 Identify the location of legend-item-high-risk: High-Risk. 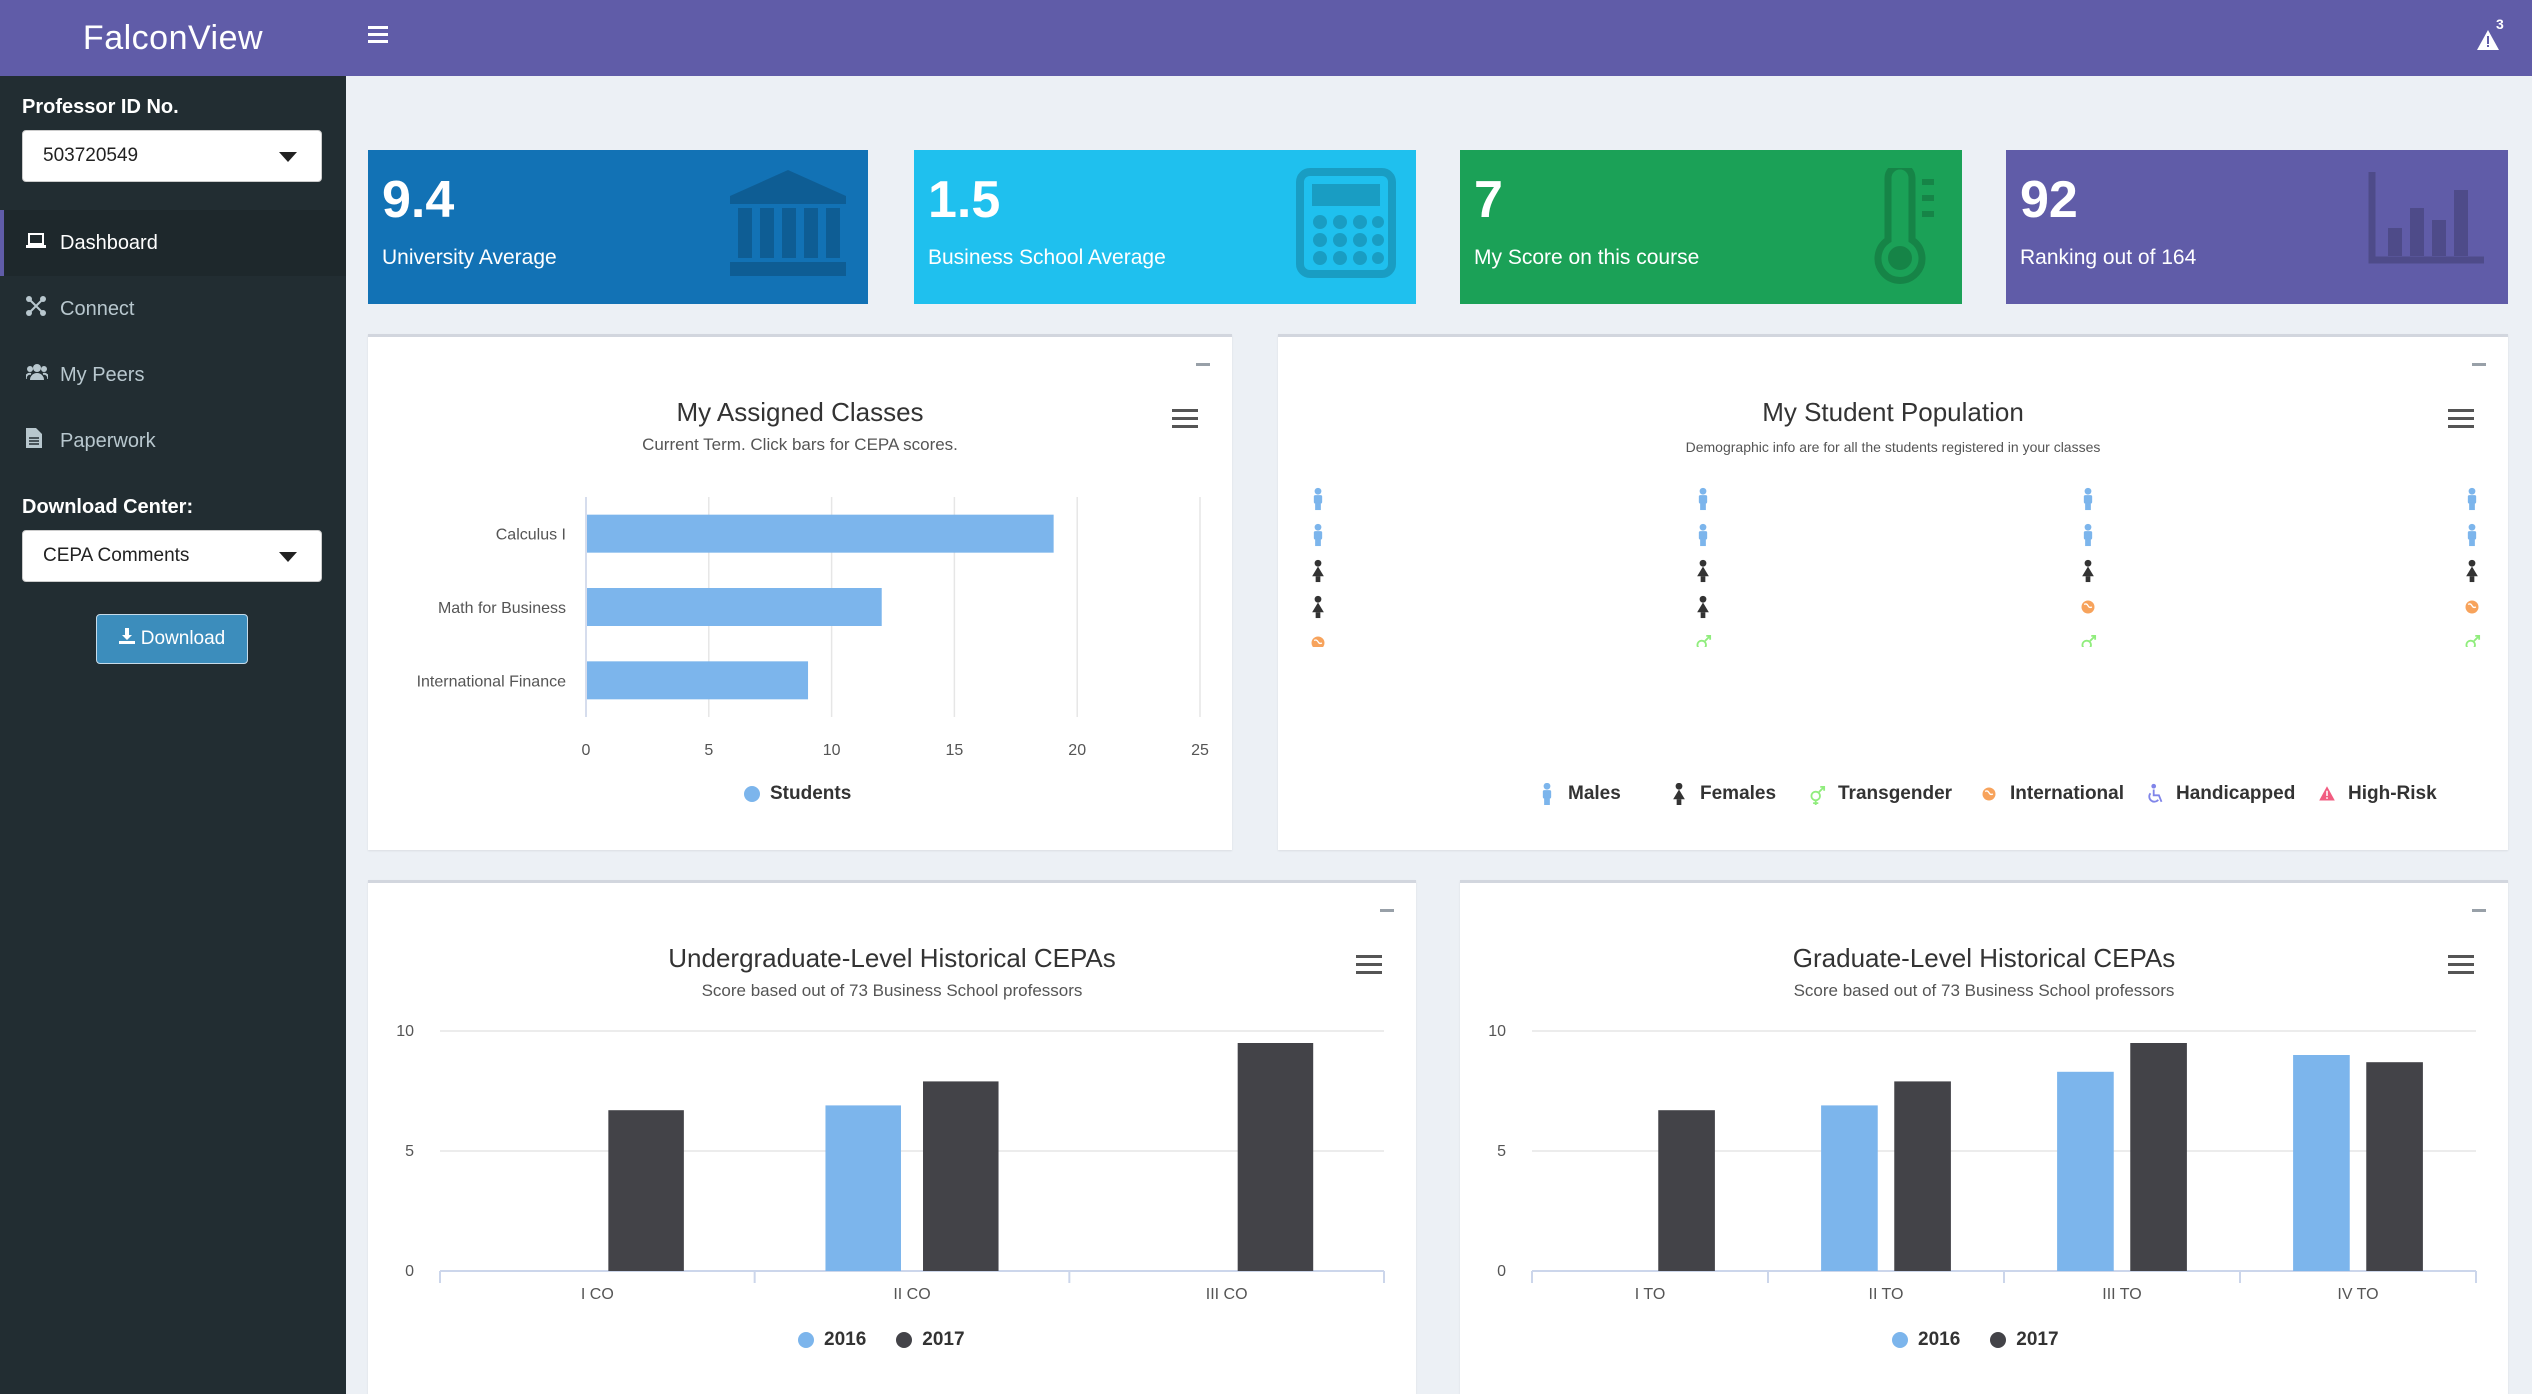
(2376, 794).